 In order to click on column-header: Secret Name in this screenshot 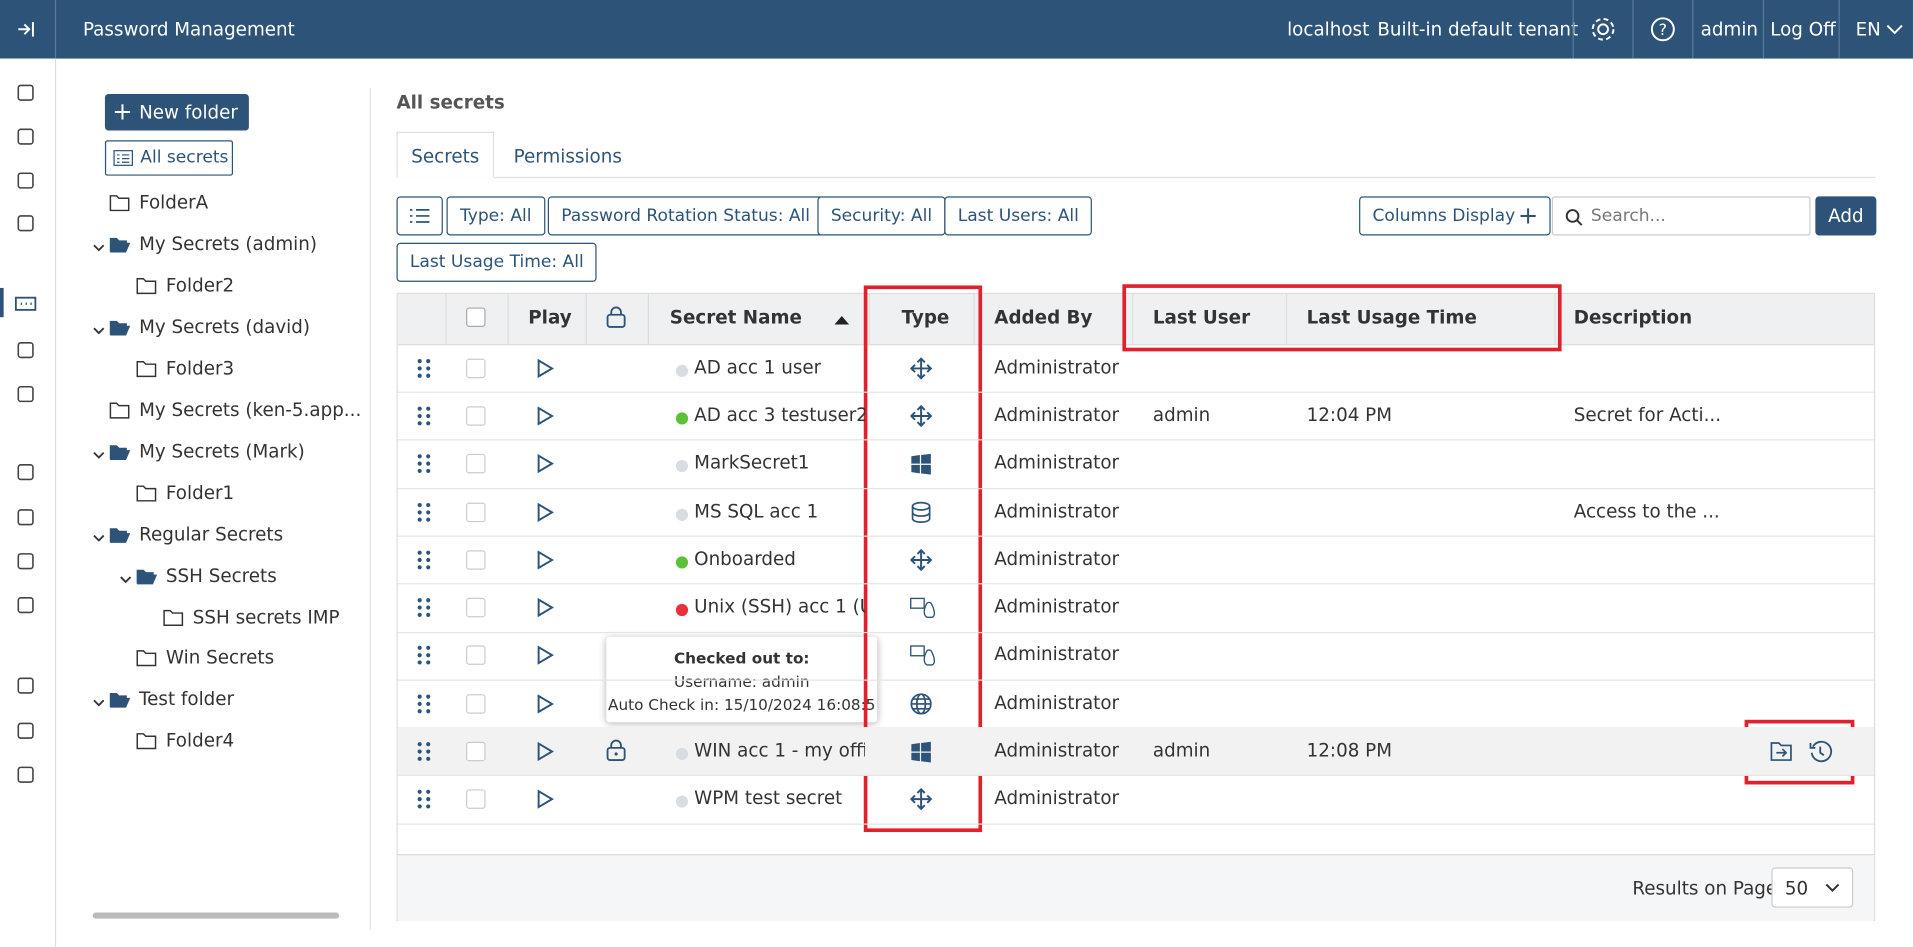, I will do `click(735, 317)`.